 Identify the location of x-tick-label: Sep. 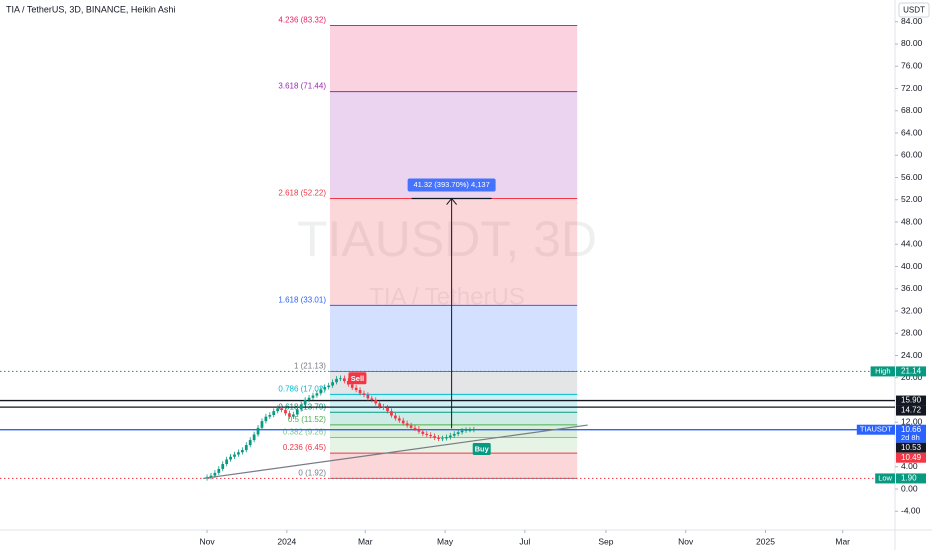
(605, 541).